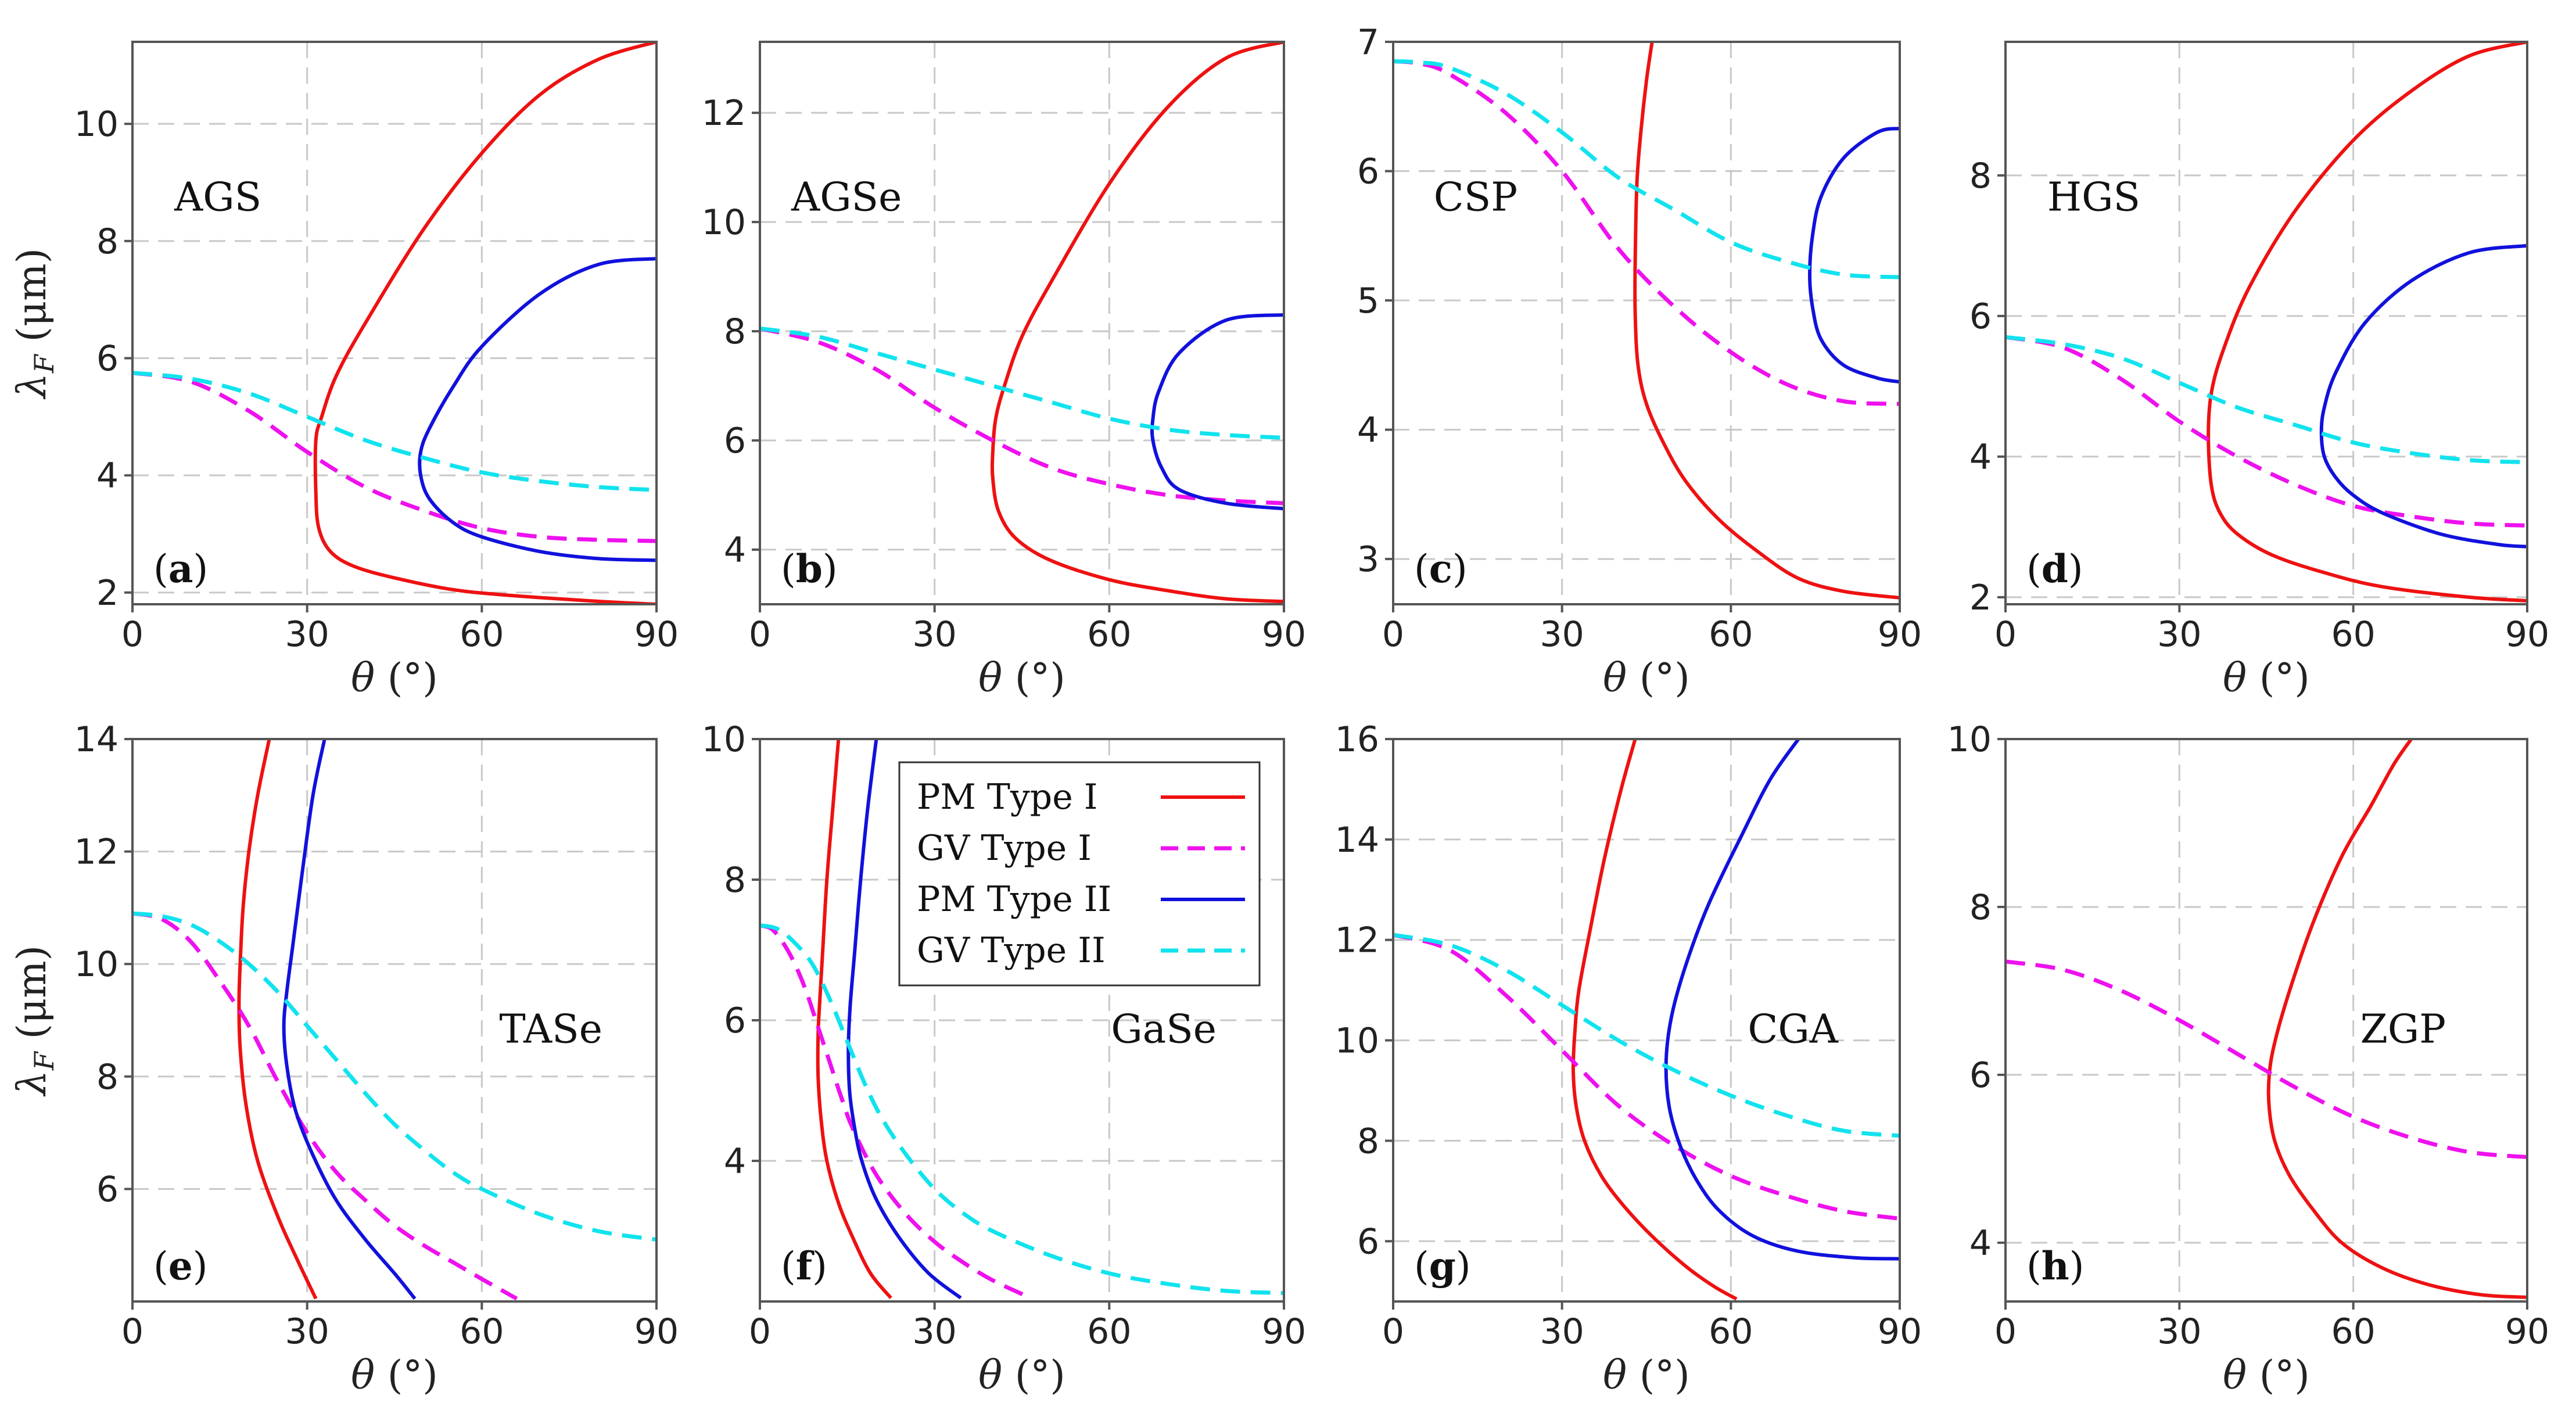 The image size is (2576, 1420). Describe the element at coordinates (2403, 1030) in the screenshot. I see `crystal-label: ZGP` at that location.